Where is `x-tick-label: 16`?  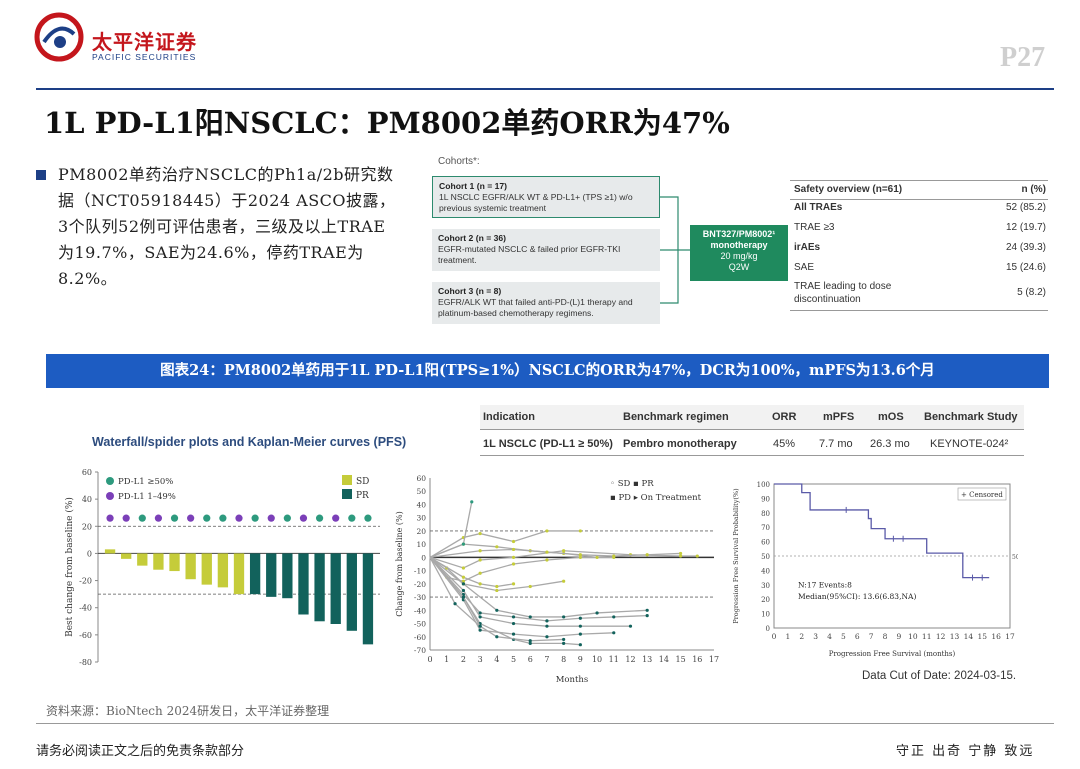
x-tick-label: 16 is located at coordinates (697, 659).